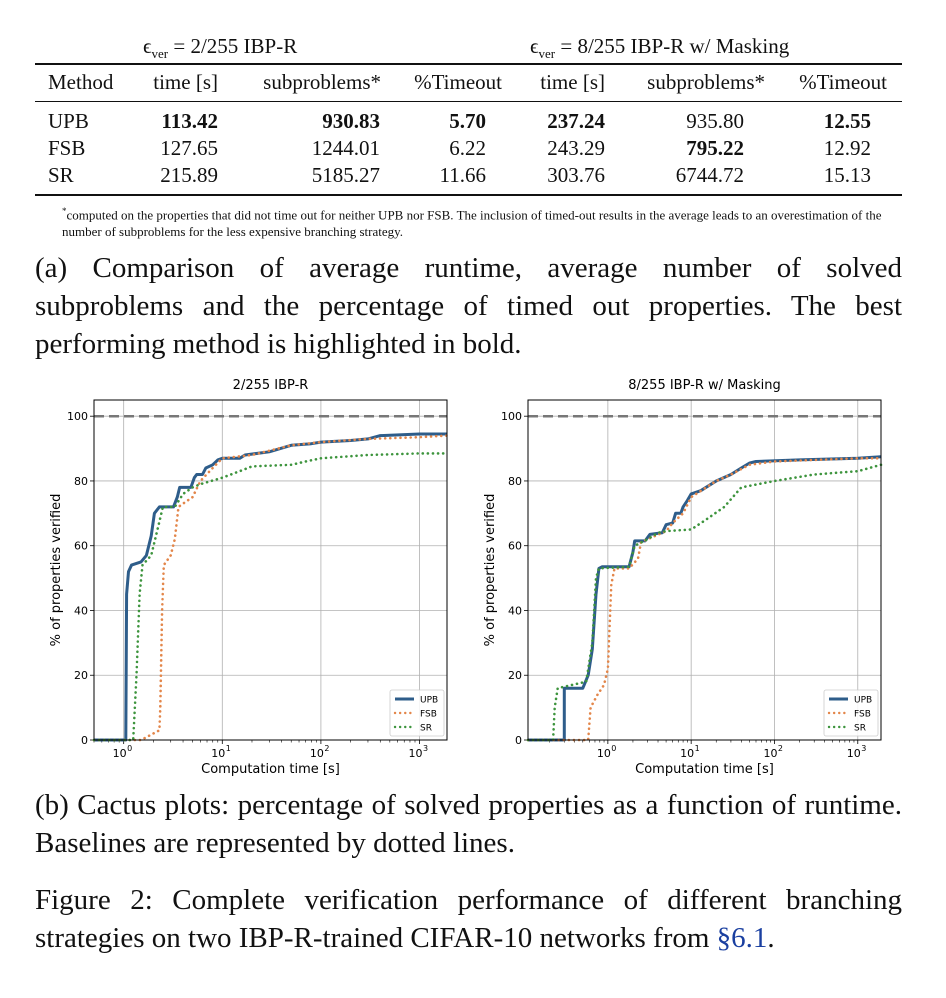 This screenshot has height=998, width=946. I want to click on chart-title: 2/255 IBP-R, so click(271, 385).